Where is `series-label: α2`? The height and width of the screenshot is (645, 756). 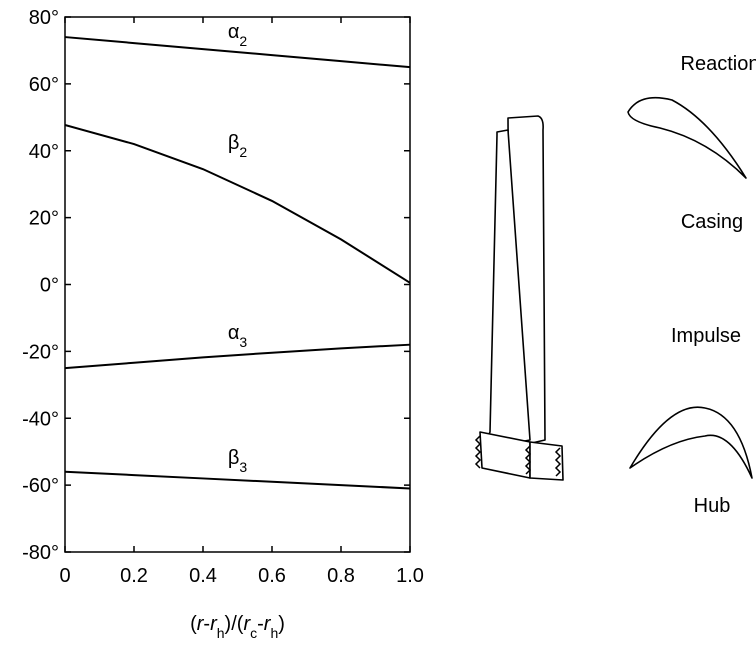
series-label: α2 is located at coordinates (238, 35).